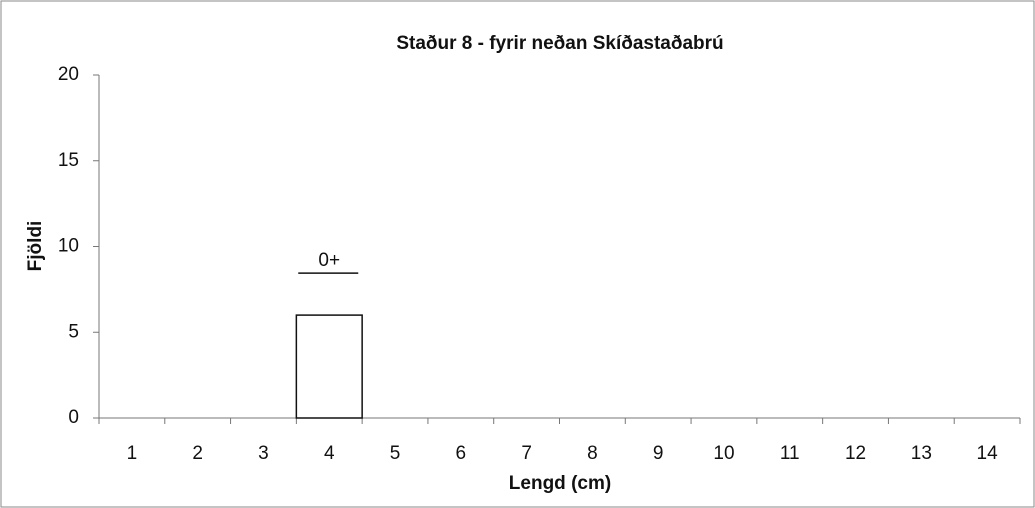  What do you see at coordinates (395, 453) in the screenshot?
I see `x-tick-label: 5` at bounding box center [395, 453].